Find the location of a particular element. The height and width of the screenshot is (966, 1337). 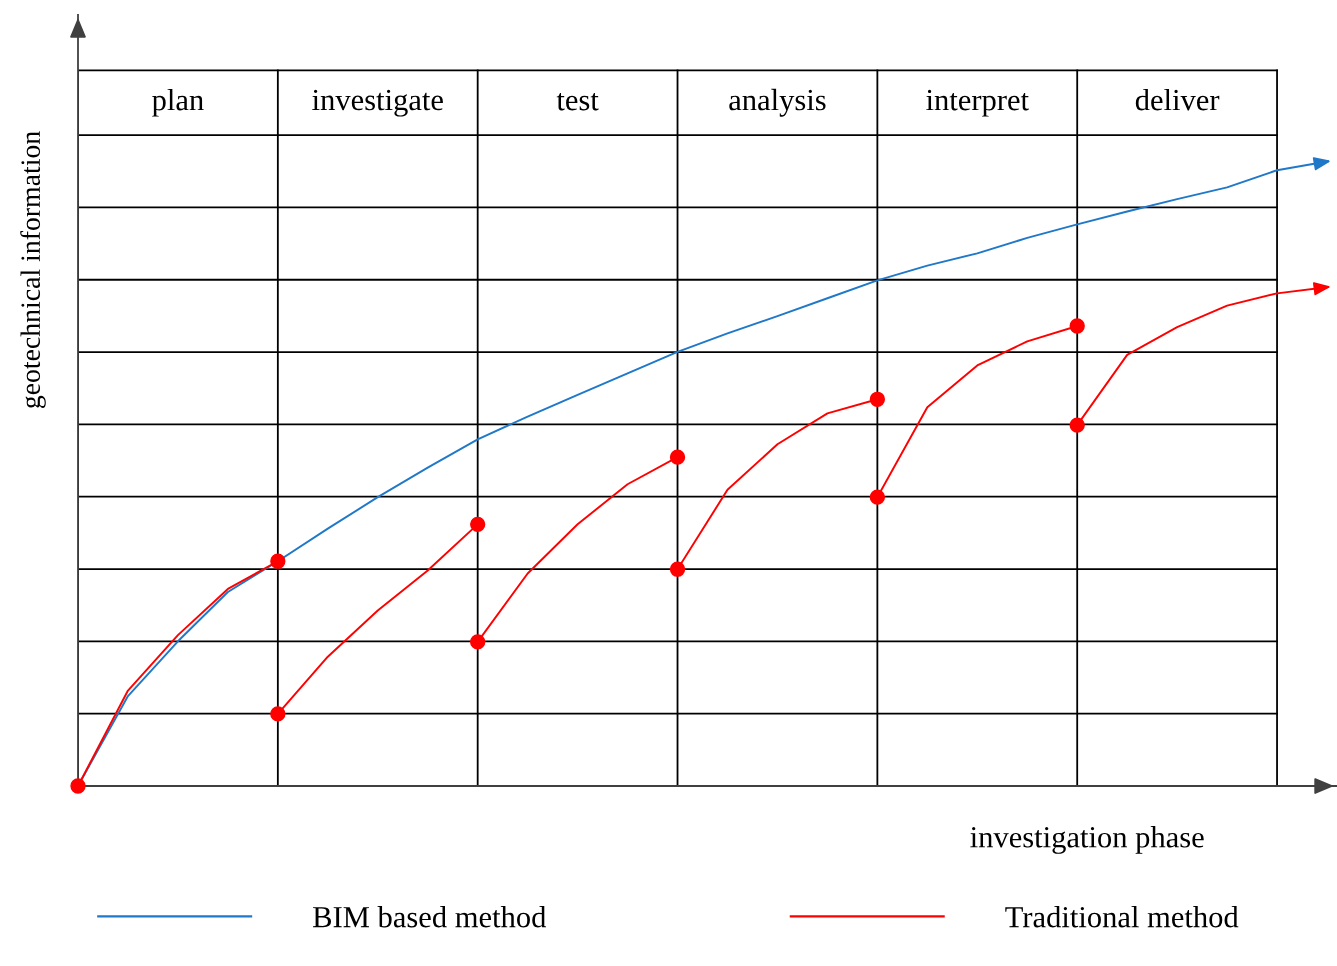

legend-label: BIM based method is located at coordinates (430, 916).